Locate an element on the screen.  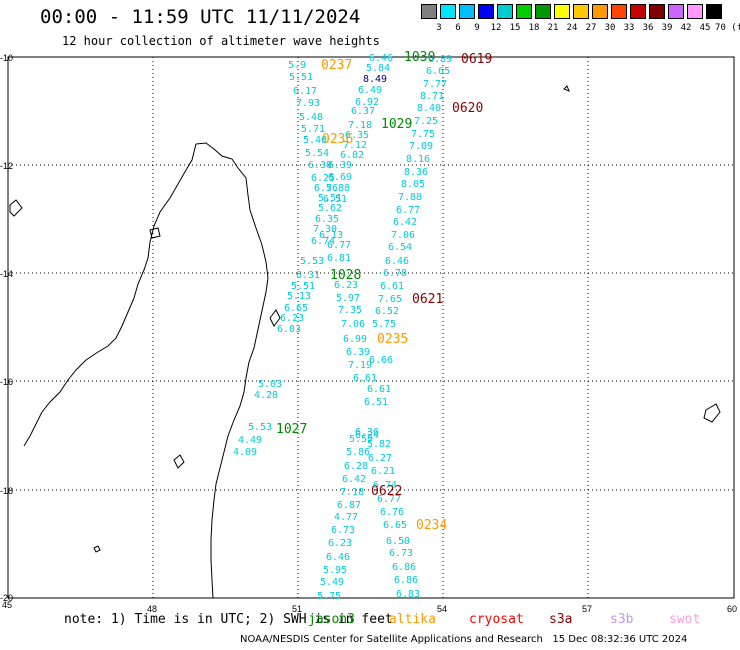
lon-label-54: 54 is located at coordinates (442, 609).